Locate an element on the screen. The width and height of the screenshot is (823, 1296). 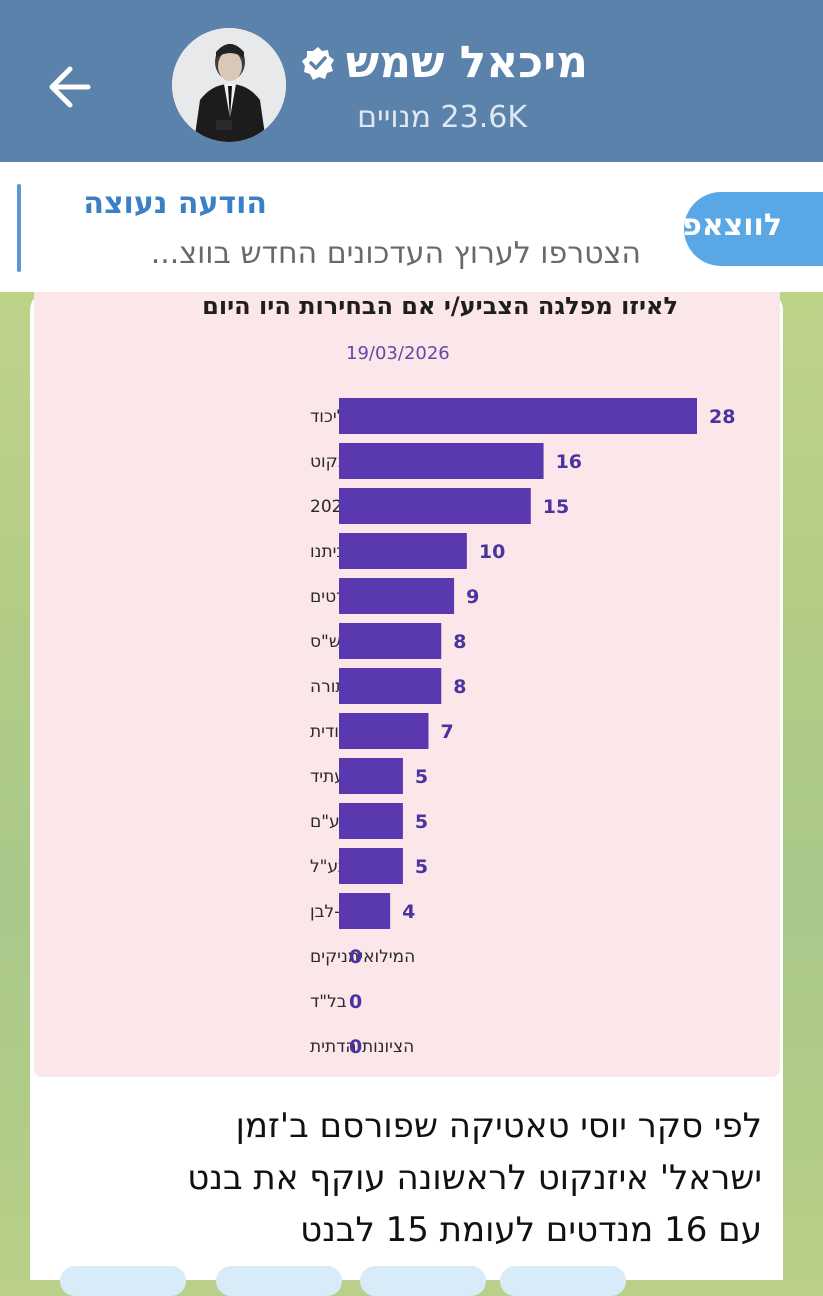
channel-header: מיכאל שמש 23.6K מנויים is located at coordinates (411, 81).